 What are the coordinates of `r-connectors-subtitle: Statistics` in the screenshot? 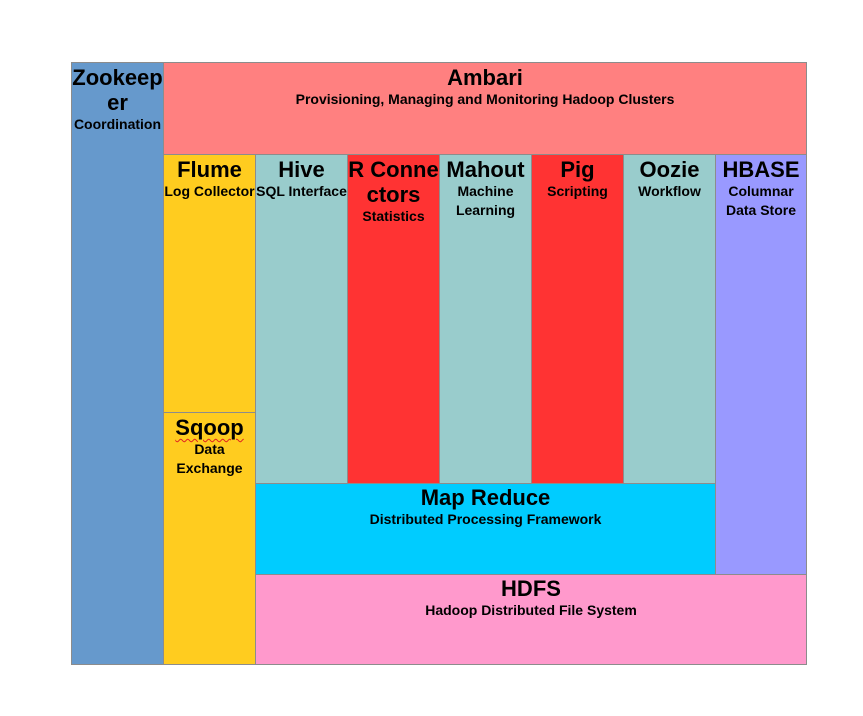 It's located at (393, 216).